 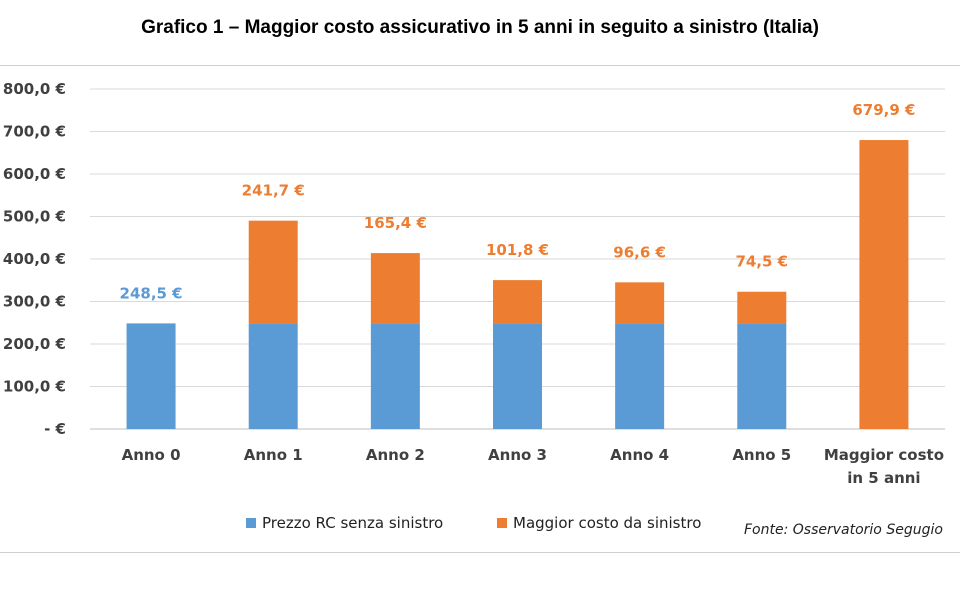 What do you see at coordinates (517, 455) in the screenshot?
I see `category-label: Anno 3` at bounding box center [517, 455].